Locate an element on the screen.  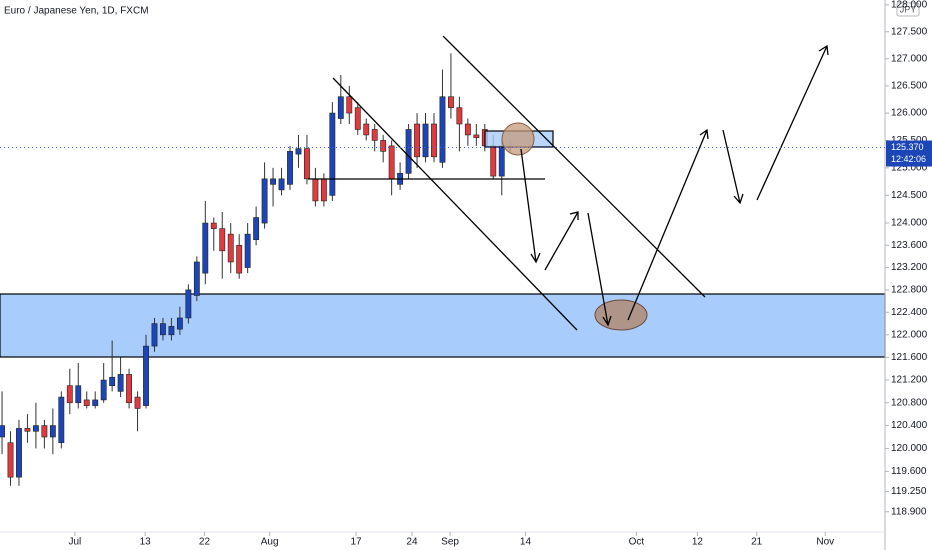
x-tick-label: 22 is located at coordinates (205, 542).